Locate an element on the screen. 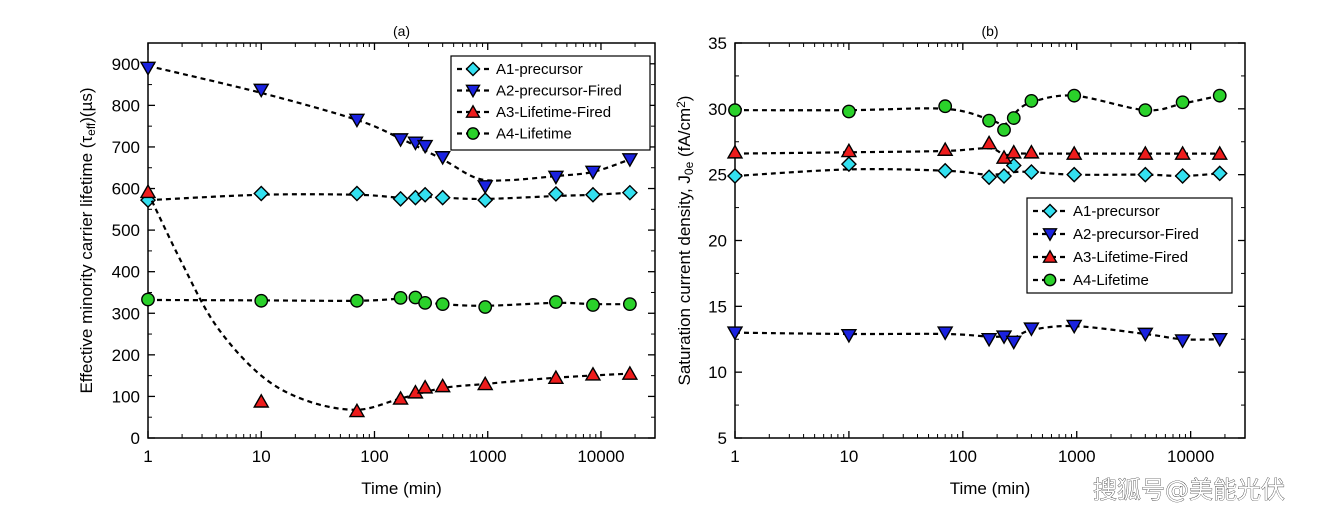 This screenshot has width=1335, height=516. y-axis-label-script: 0e is located at coordinates (689, 168).